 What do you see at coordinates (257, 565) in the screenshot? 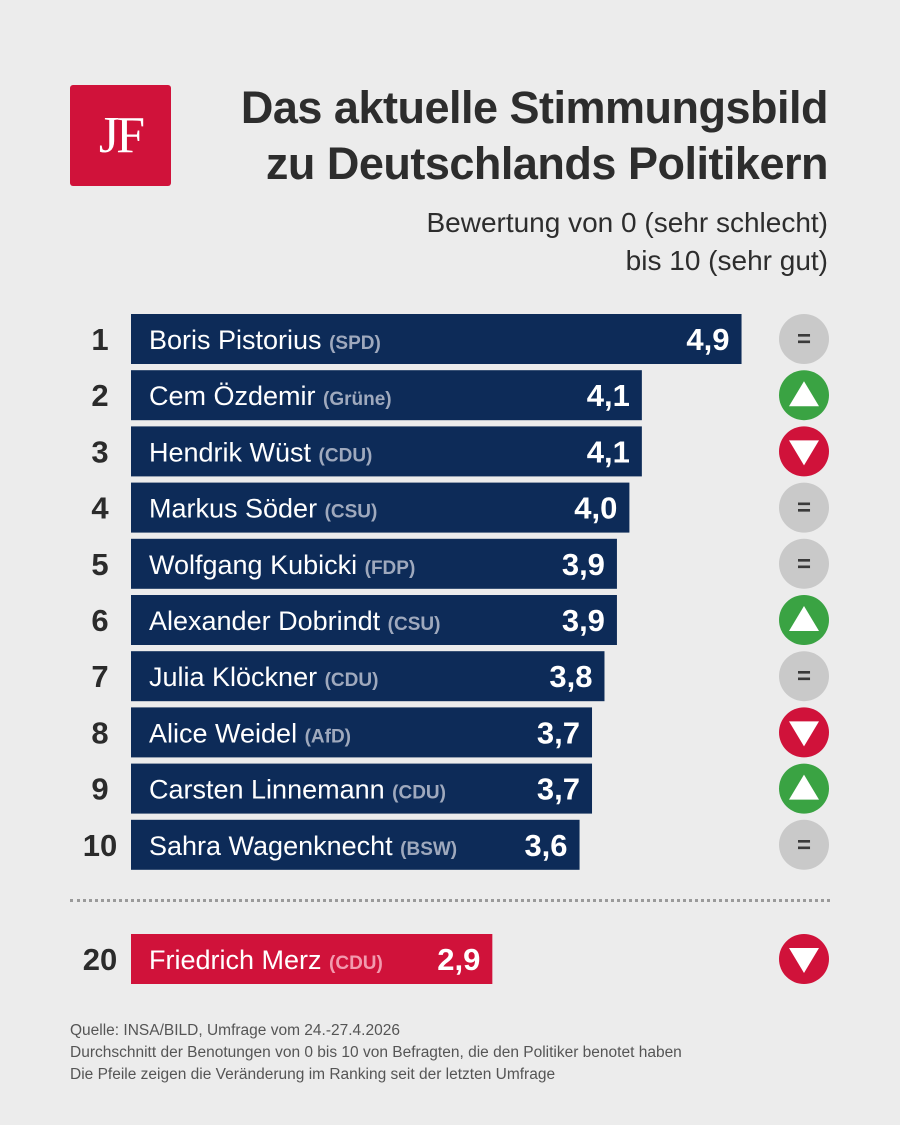
I see `politician-name: Wolfgang Kubicki` at bounding box center [257, 565].